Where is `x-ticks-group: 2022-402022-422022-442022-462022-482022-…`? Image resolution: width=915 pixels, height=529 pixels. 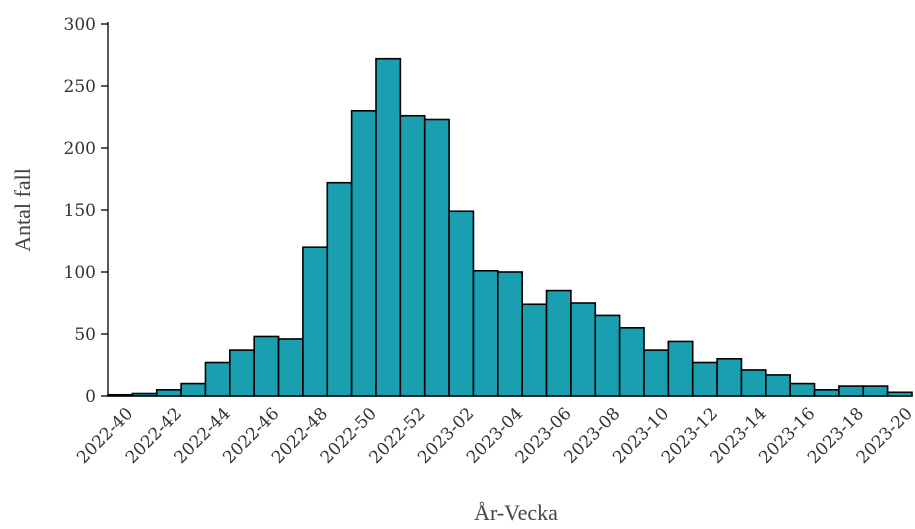
x-ticks-group: 2022-402022-422022-442022-462022-482022-… is located at coordinates (494, 436).